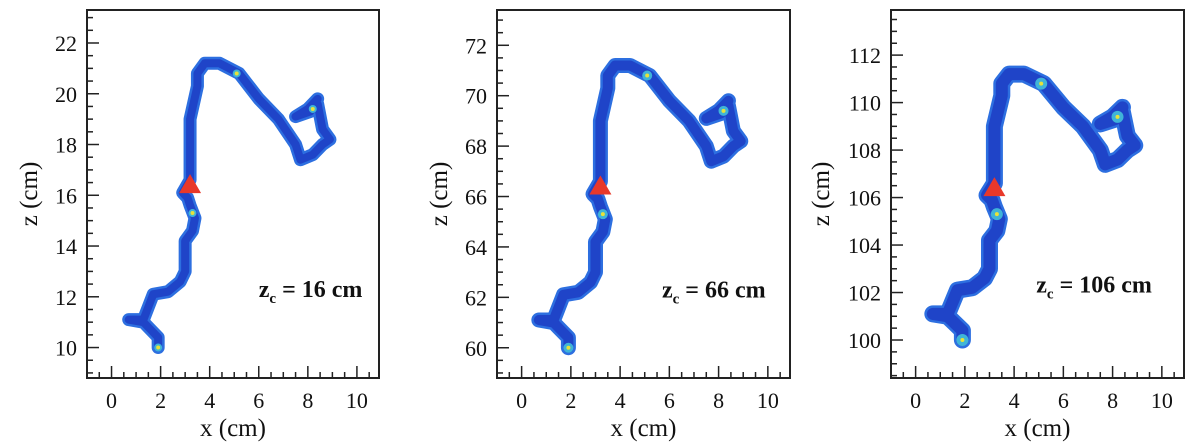 The width and height of the screenshot is (1200, 444). Describe the element at coordinates (476, 146) in the screenshot. I see `y-tick-label: 68` at that location.